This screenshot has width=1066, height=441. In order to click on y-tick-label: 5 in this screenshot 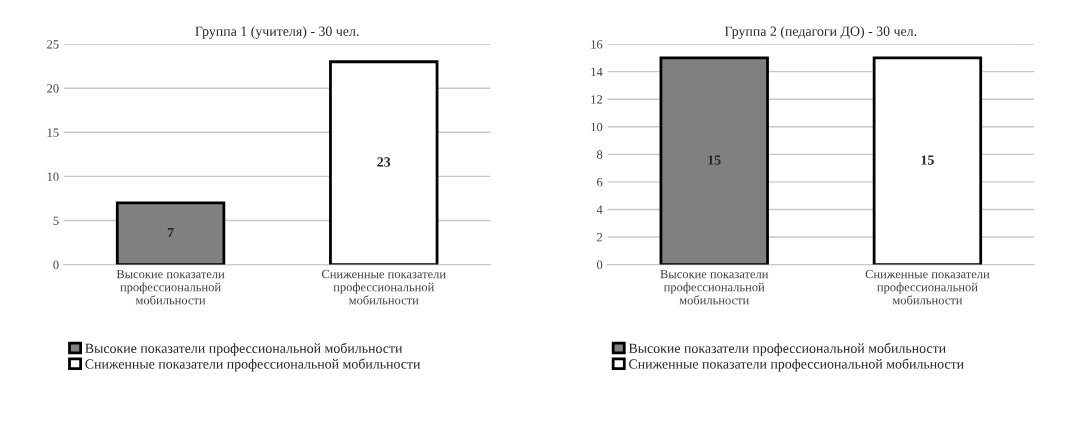, I will do `click(56, 220)`.